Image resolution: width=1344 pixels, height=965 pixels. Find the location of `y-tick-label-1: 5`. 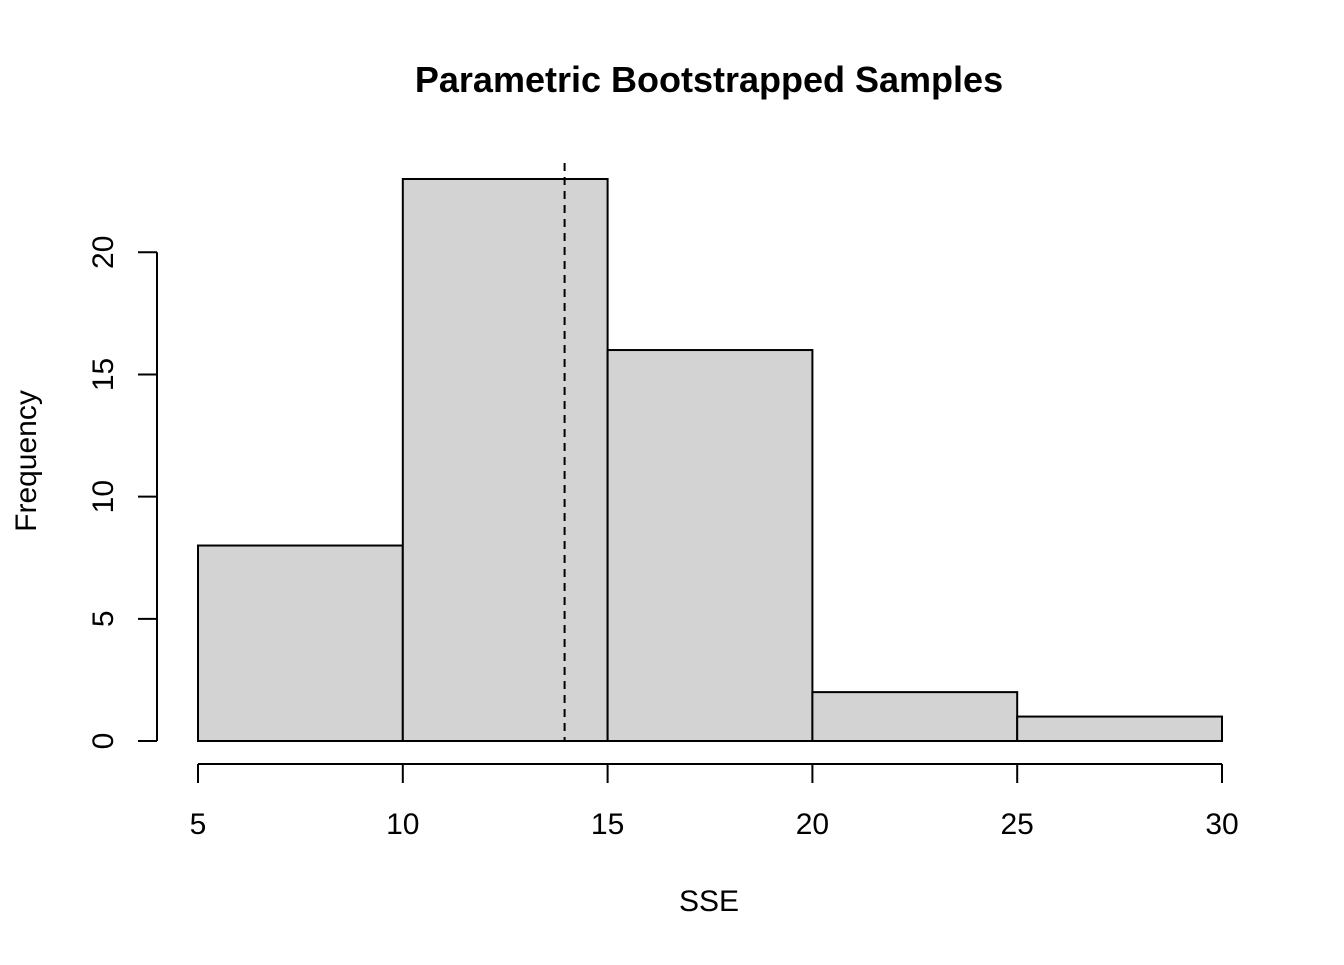

y-tick-label-1: 5 is located at coordinates (103, 618).